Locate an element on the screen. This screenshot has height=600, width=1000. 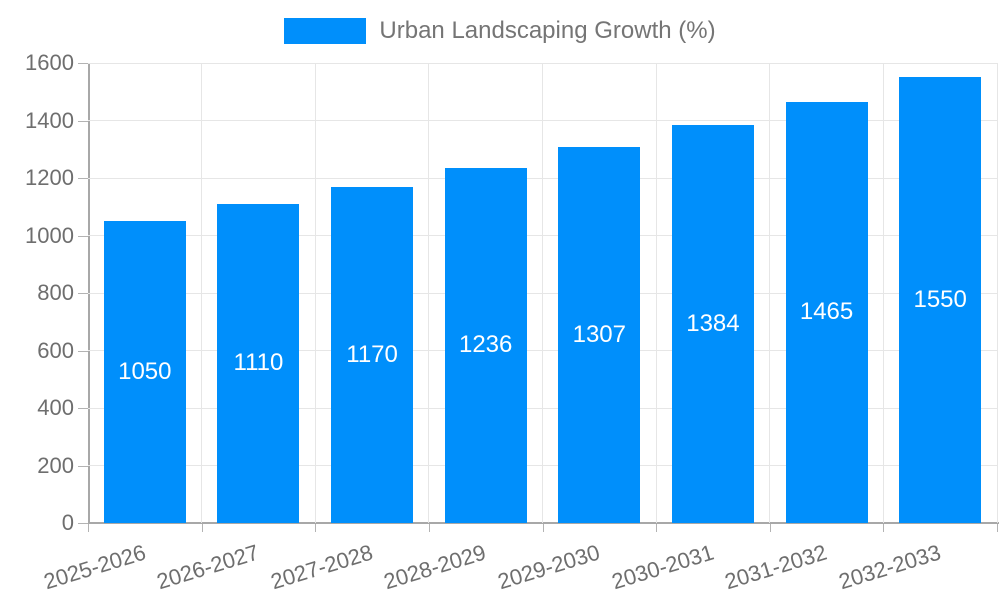
y-axis-tick-label: 800 is located at coordinates (55, 292).